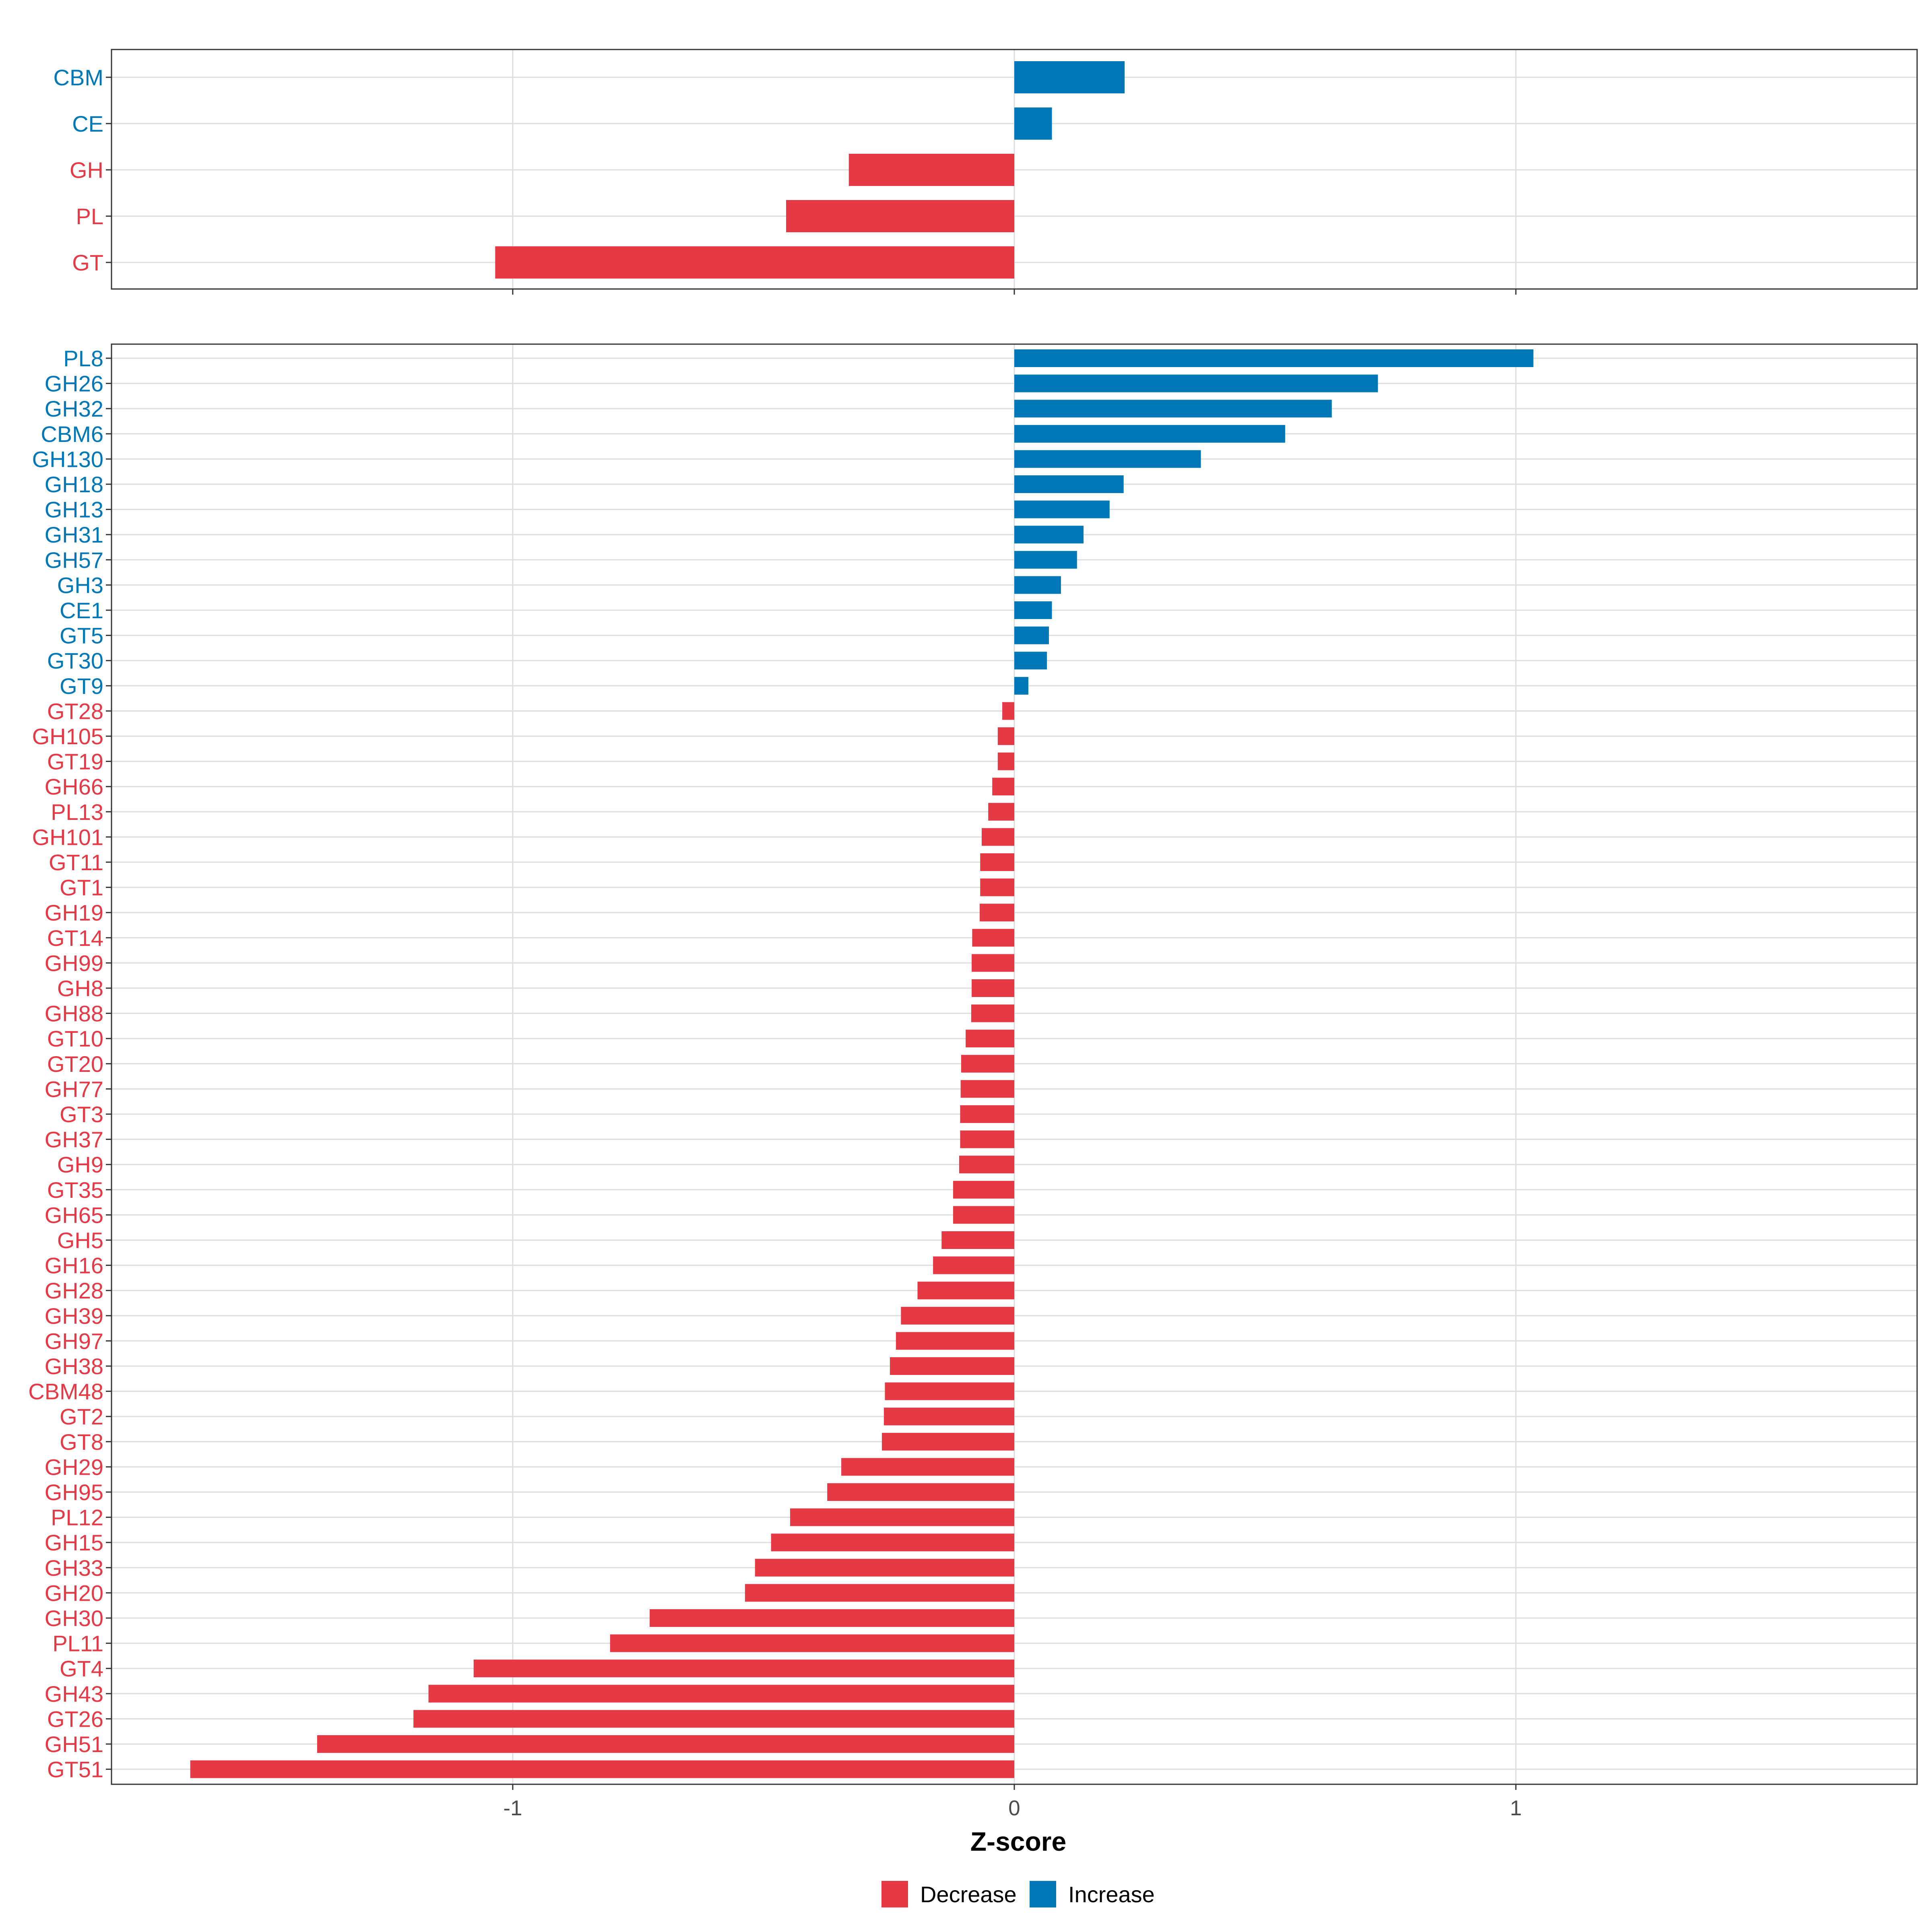 The image size is (1932, 1932). What do you see at coordinates (900, 216) in the screenshot?
I see `bar-pl` at bounding box center [900, 216].